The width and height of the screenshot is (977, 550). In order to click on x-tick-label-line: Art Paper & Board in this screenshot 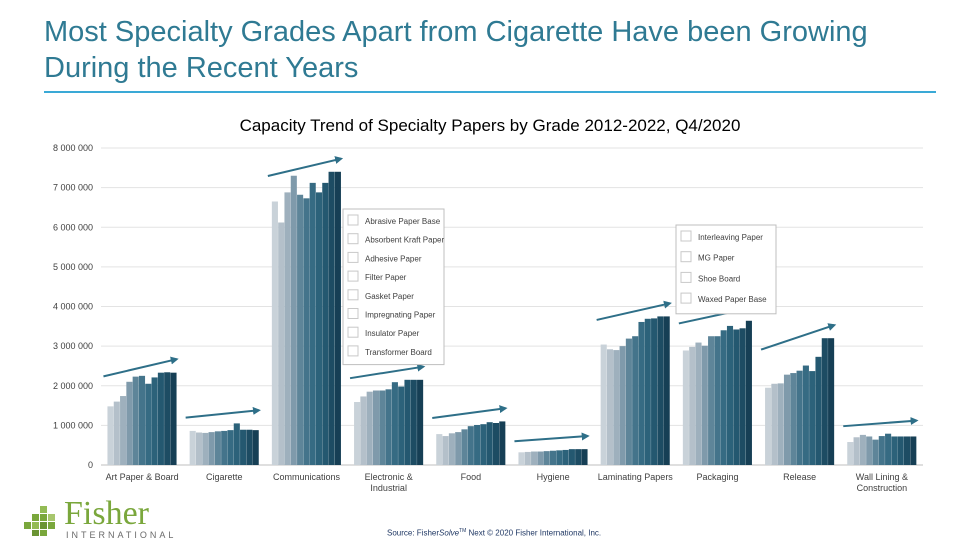, I will do `click(142, 477)`.